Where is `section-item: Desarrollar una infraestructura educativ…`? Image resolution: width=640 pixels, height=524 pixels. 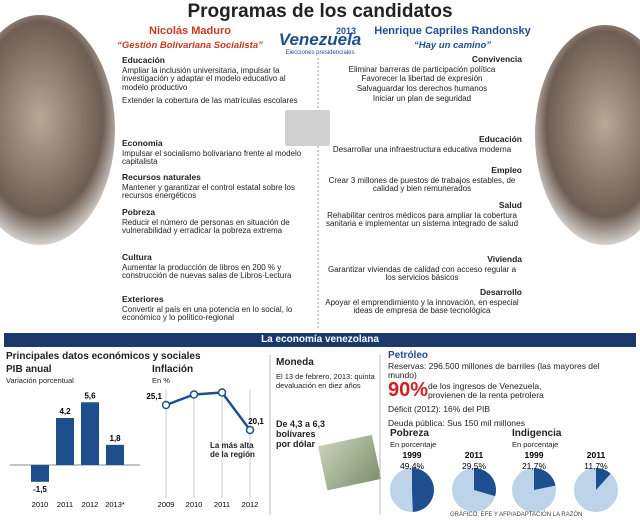 section-item: Desarrollar una infraestructura educativ… is located at coordinates (422, 149).